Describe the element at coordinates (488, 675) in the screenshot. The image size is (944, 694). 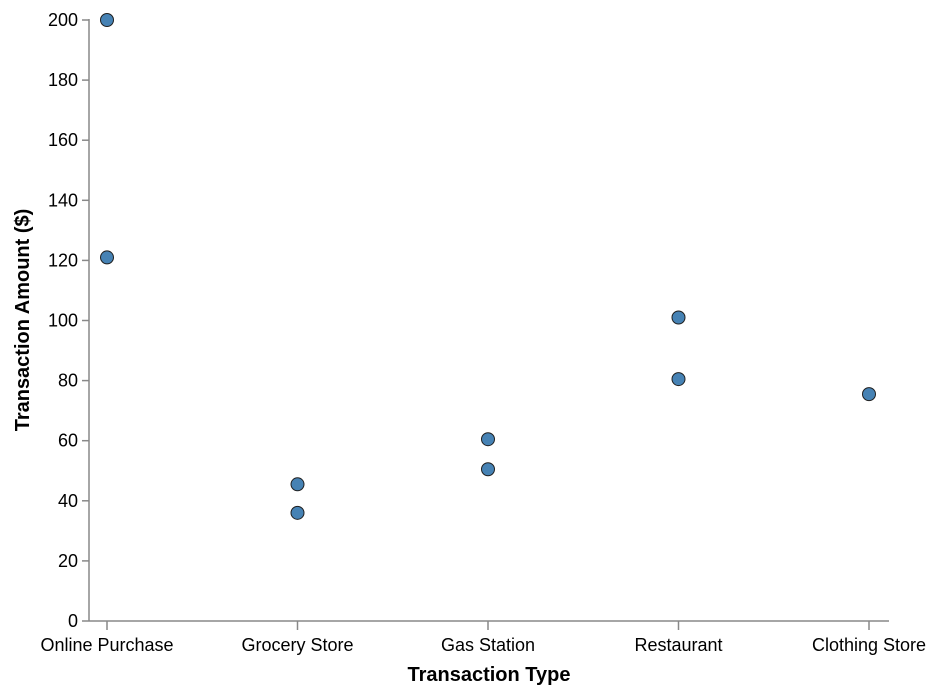
I see `x-axis-title: Transaction Type` at that location.